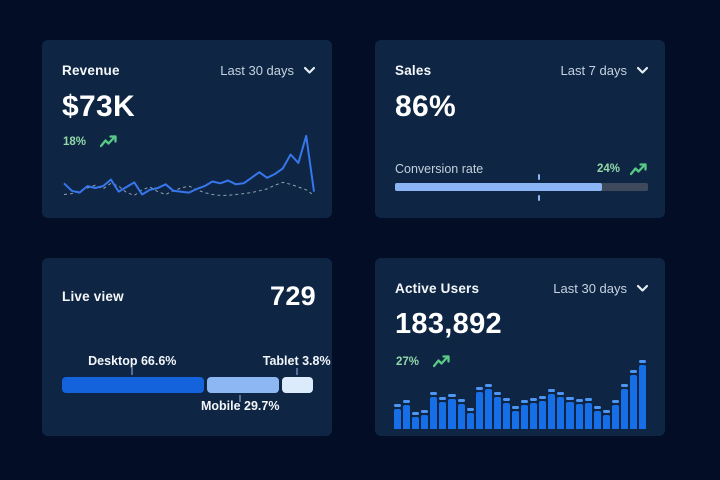  I want to click on live-view-value: 729, so click(293, 296).